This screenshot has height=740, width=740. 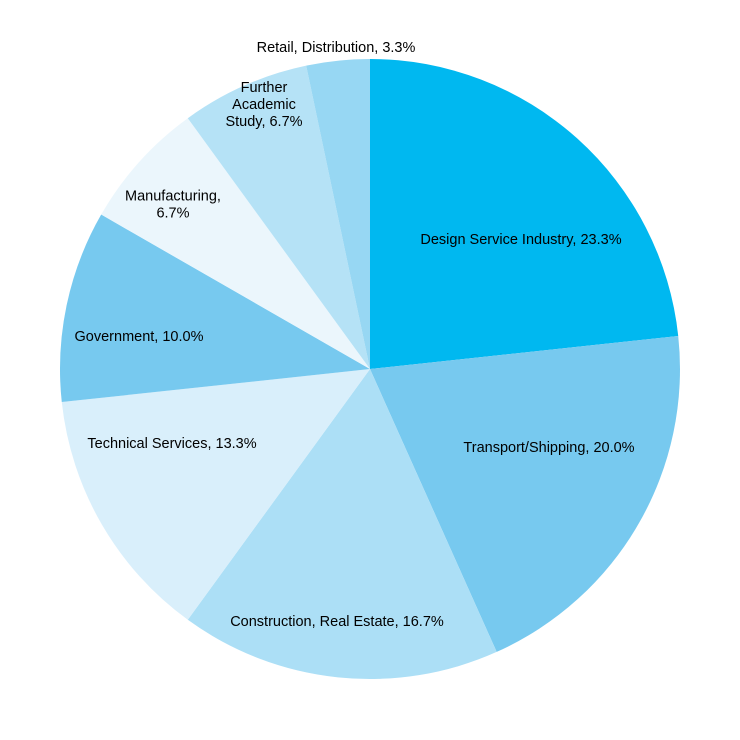 I want to click on pie-label-line: Academic, so click(x=264, y=105).